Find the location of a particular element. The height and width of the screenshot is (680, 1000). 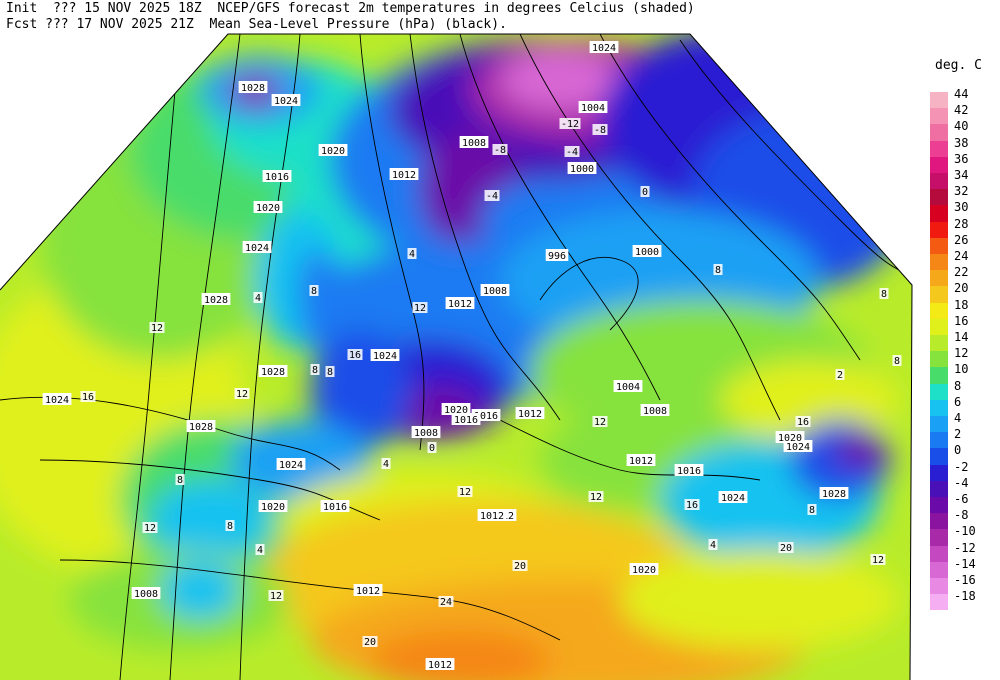

legend-label: 34 is located at coordinates (961, 175).